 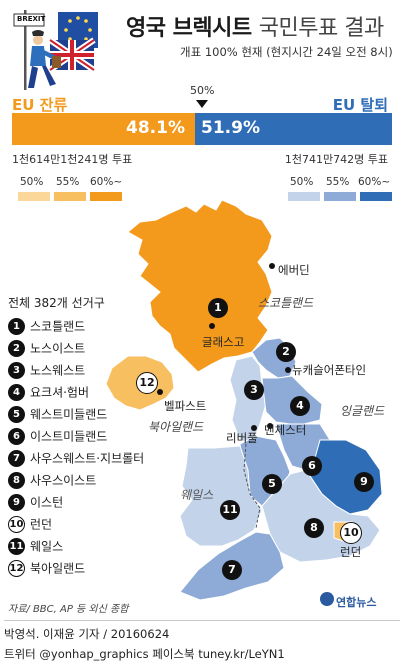 I want to click on list-item-name: 이스트미들랜드, so click(x=69, y=436).